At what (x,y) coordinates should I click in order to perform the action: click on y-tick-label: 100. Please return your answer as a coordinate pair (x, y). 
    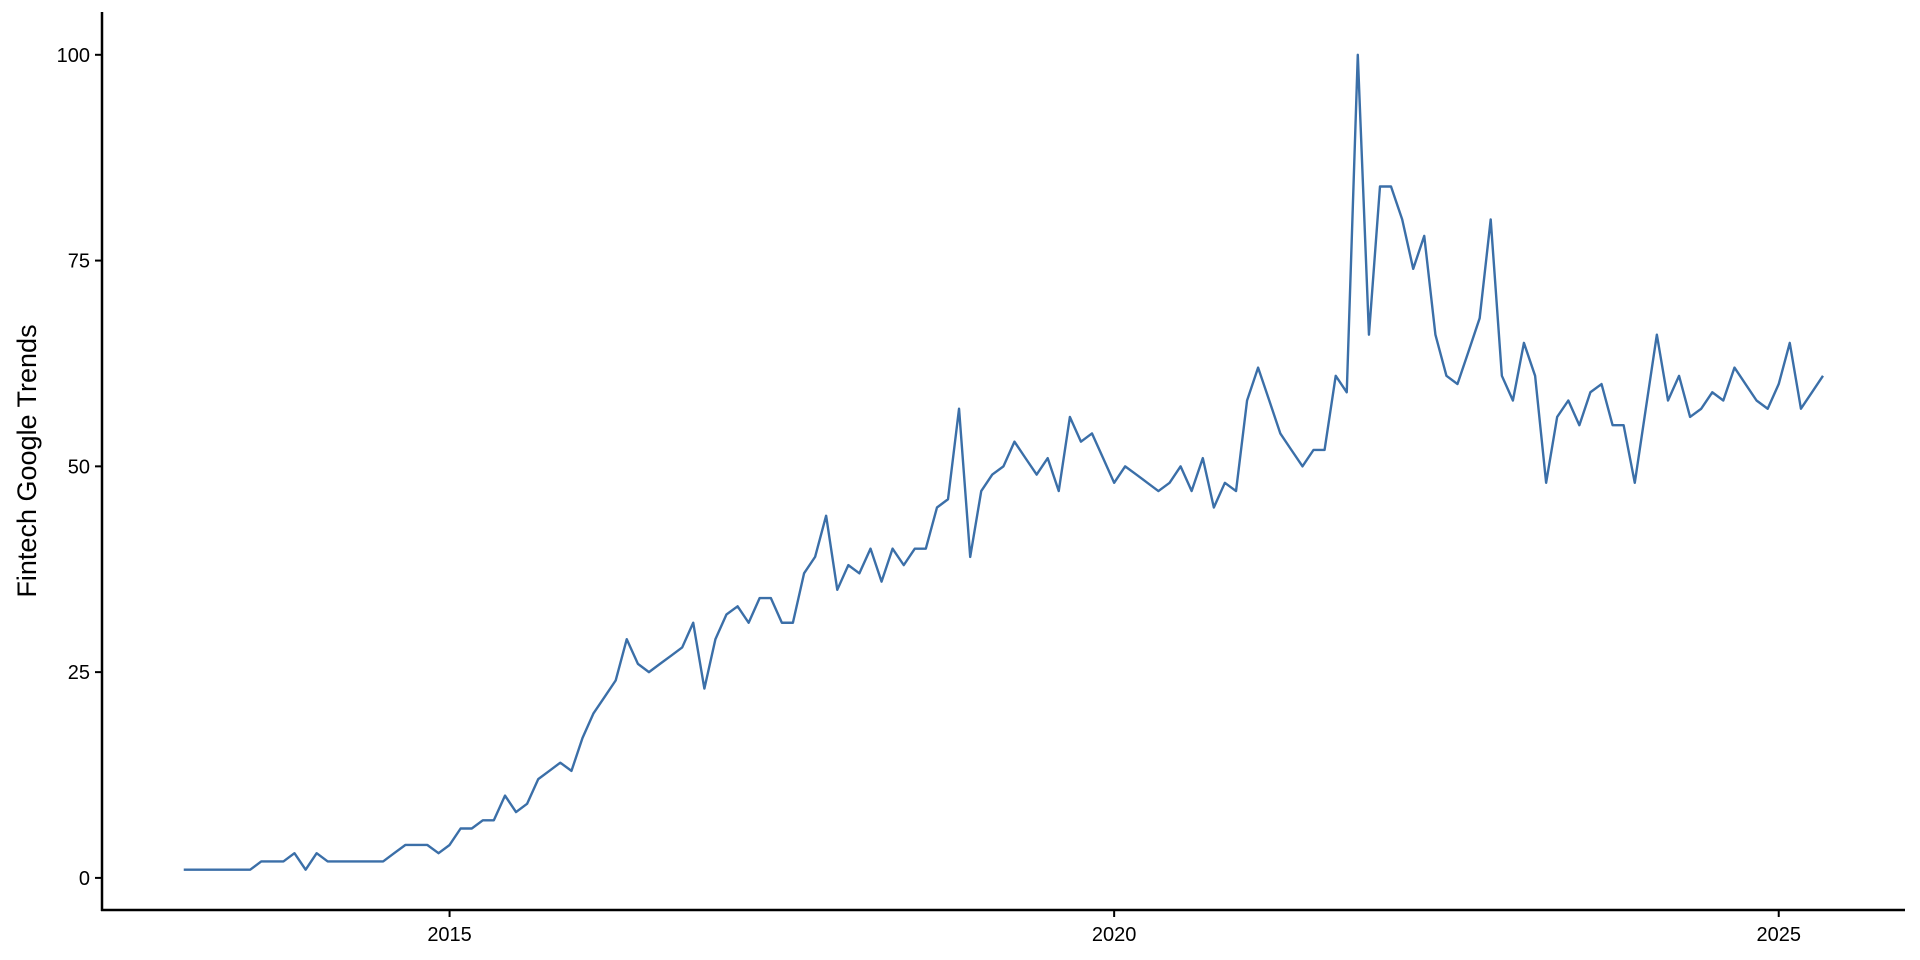
    Looking at the image, I should click on (73, 56).